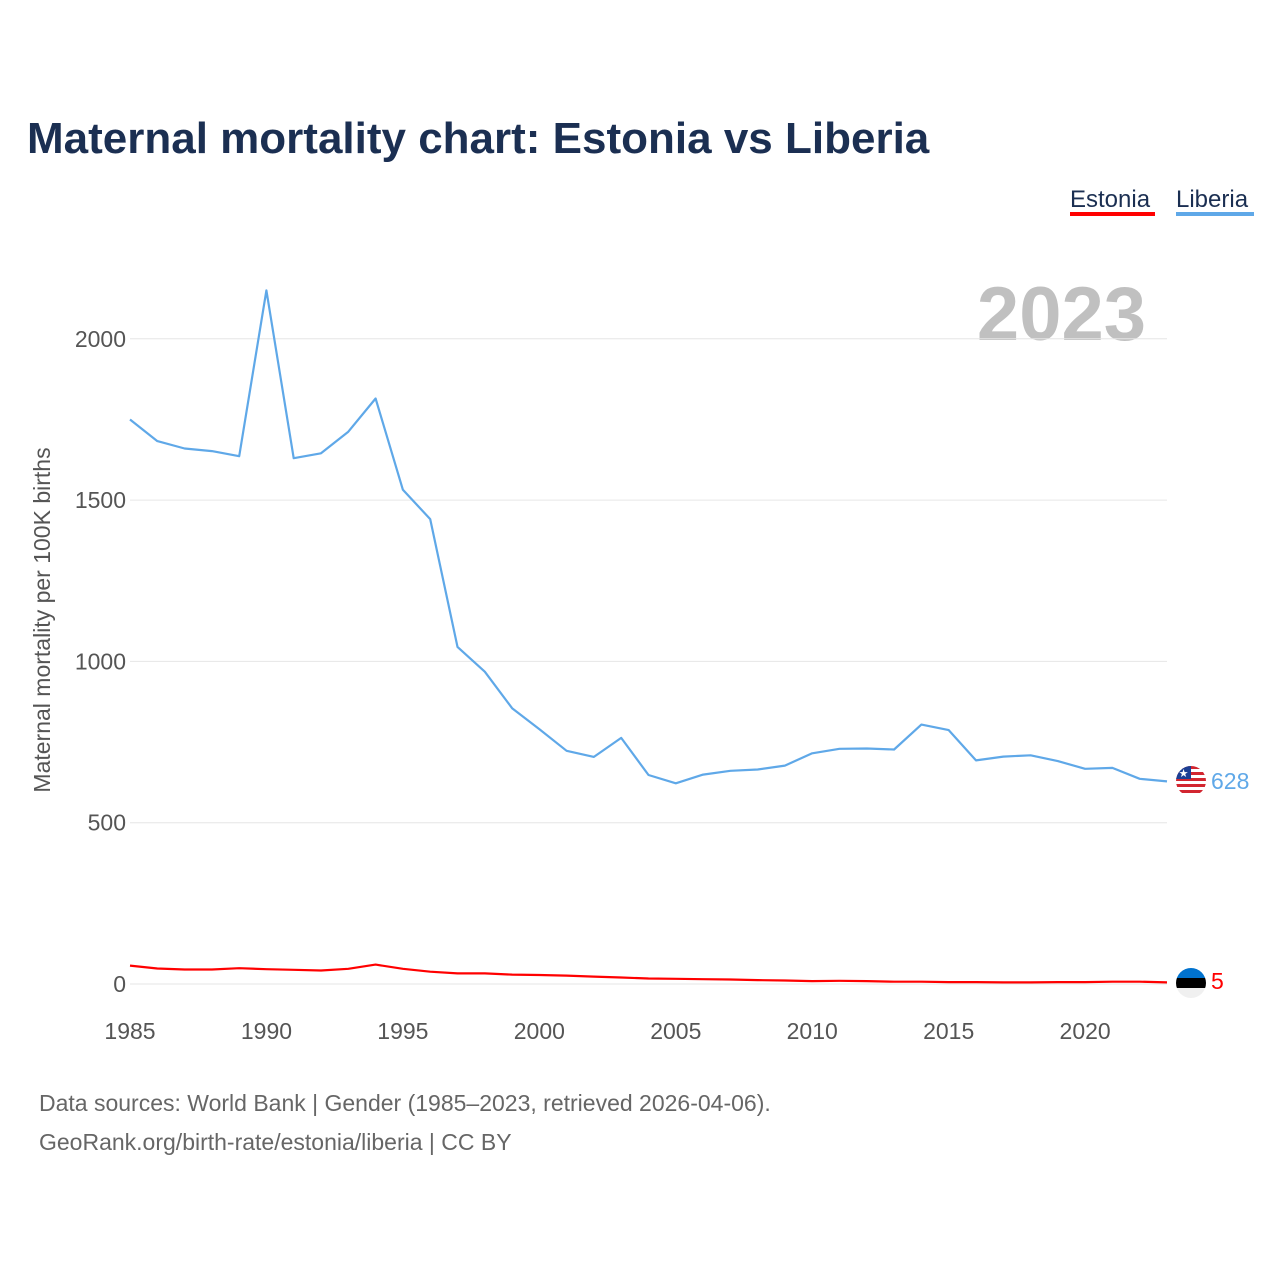  I want to click on legend-label-liberia: Liberia, so click(1212, 199).